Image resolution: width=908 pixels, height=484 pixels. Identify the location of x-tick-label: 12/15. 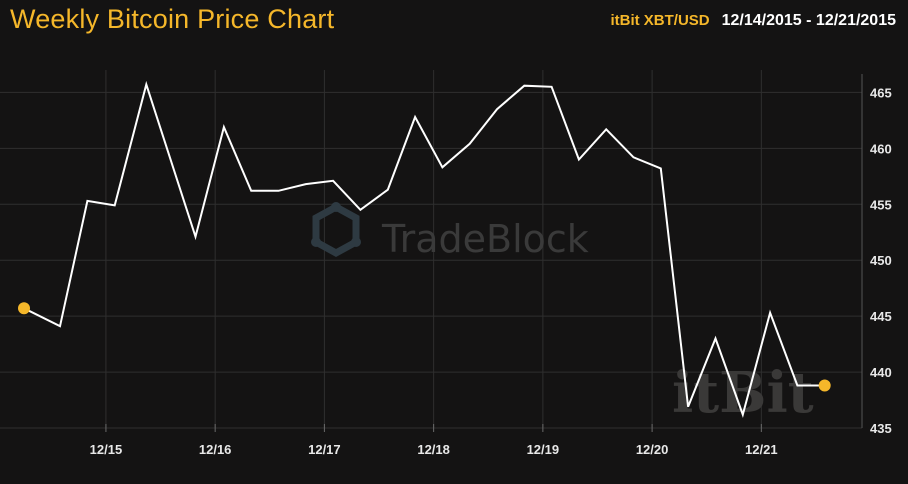
(106, 449).